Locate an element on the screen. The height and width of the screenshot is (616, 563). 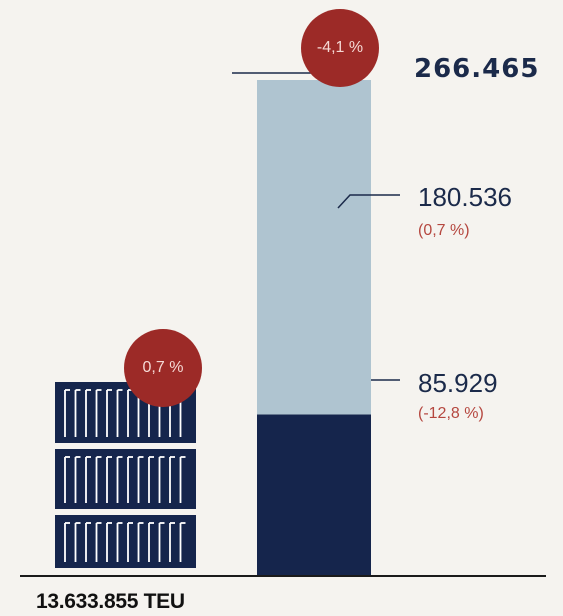
total-change-badge: -4,1 % is located at coordinates (340, 48).